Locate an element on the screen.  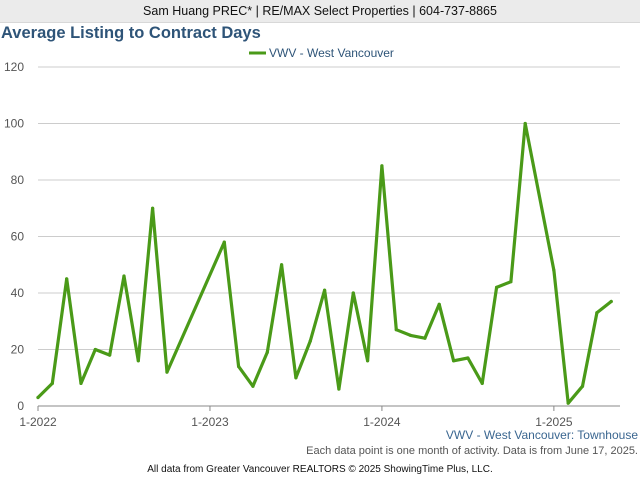
y-tick-label: 100 is located at coordinates (14, 124).